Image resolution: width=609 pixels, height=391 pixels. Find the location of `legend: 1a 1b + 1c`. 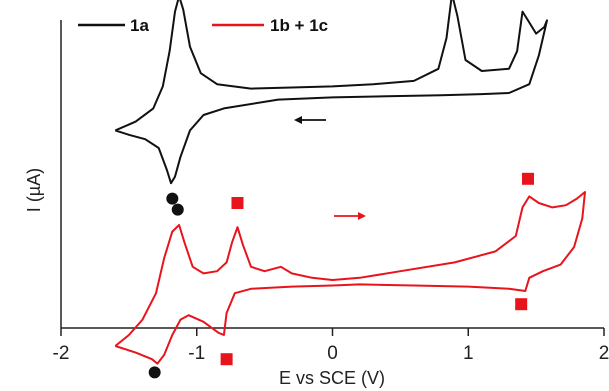

legend: 1a 1b + 1c is located at coordinates (203, 25).